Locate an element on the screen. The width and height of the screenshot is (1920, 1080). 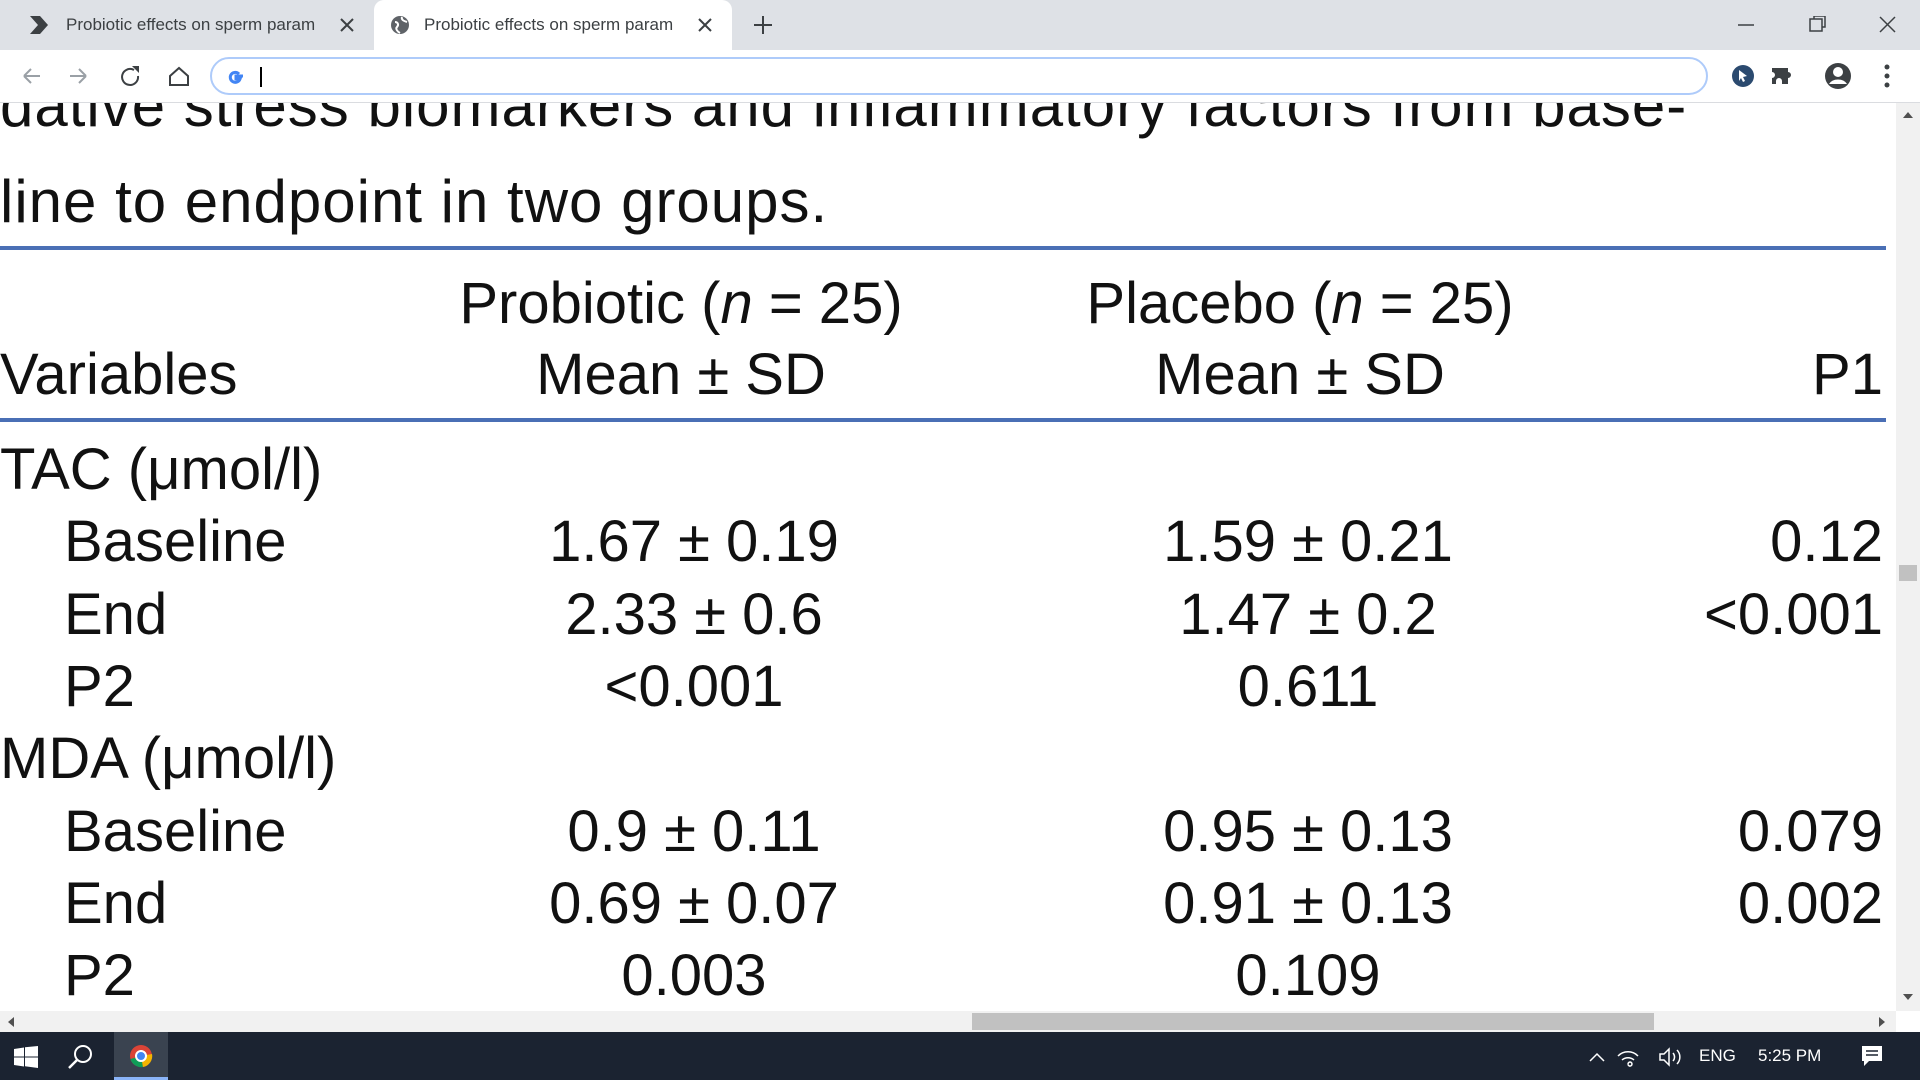
nav-buttons is located at coordinates (105, 76).